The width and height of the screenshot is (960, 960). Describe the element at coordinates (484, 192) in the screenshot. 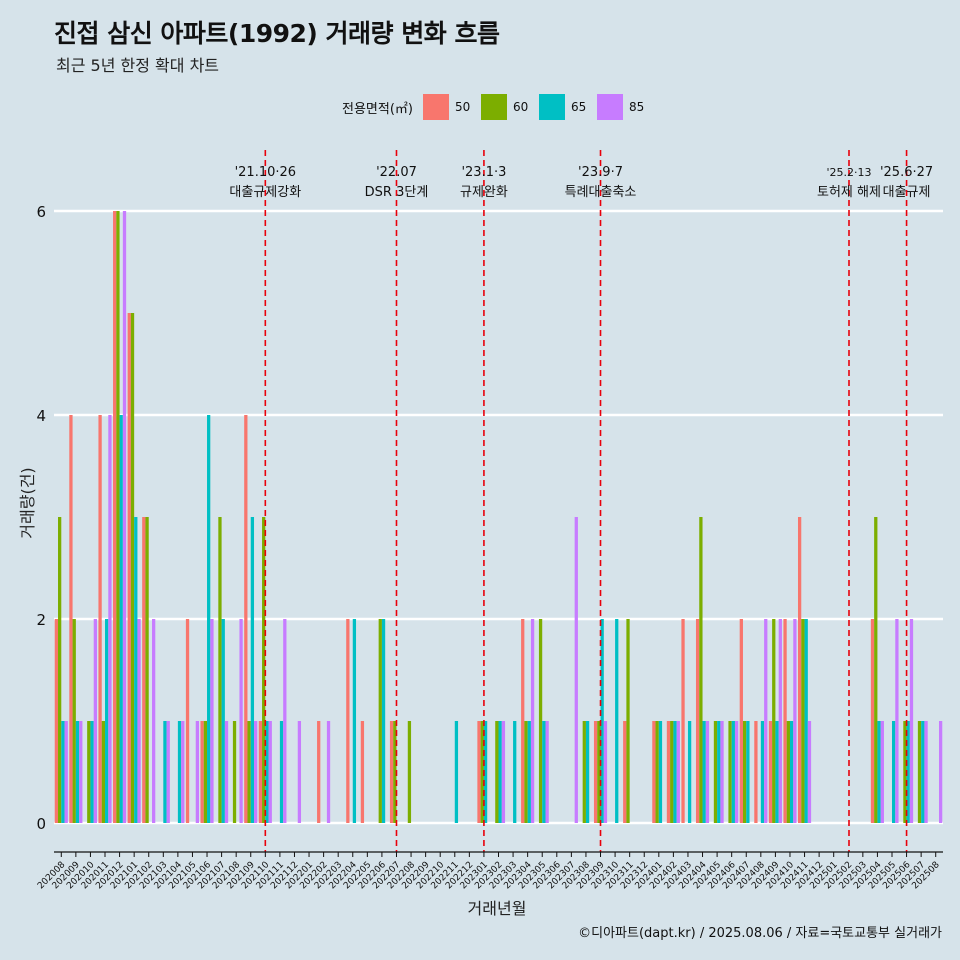

I see `event-label: 규제완화` at that location.